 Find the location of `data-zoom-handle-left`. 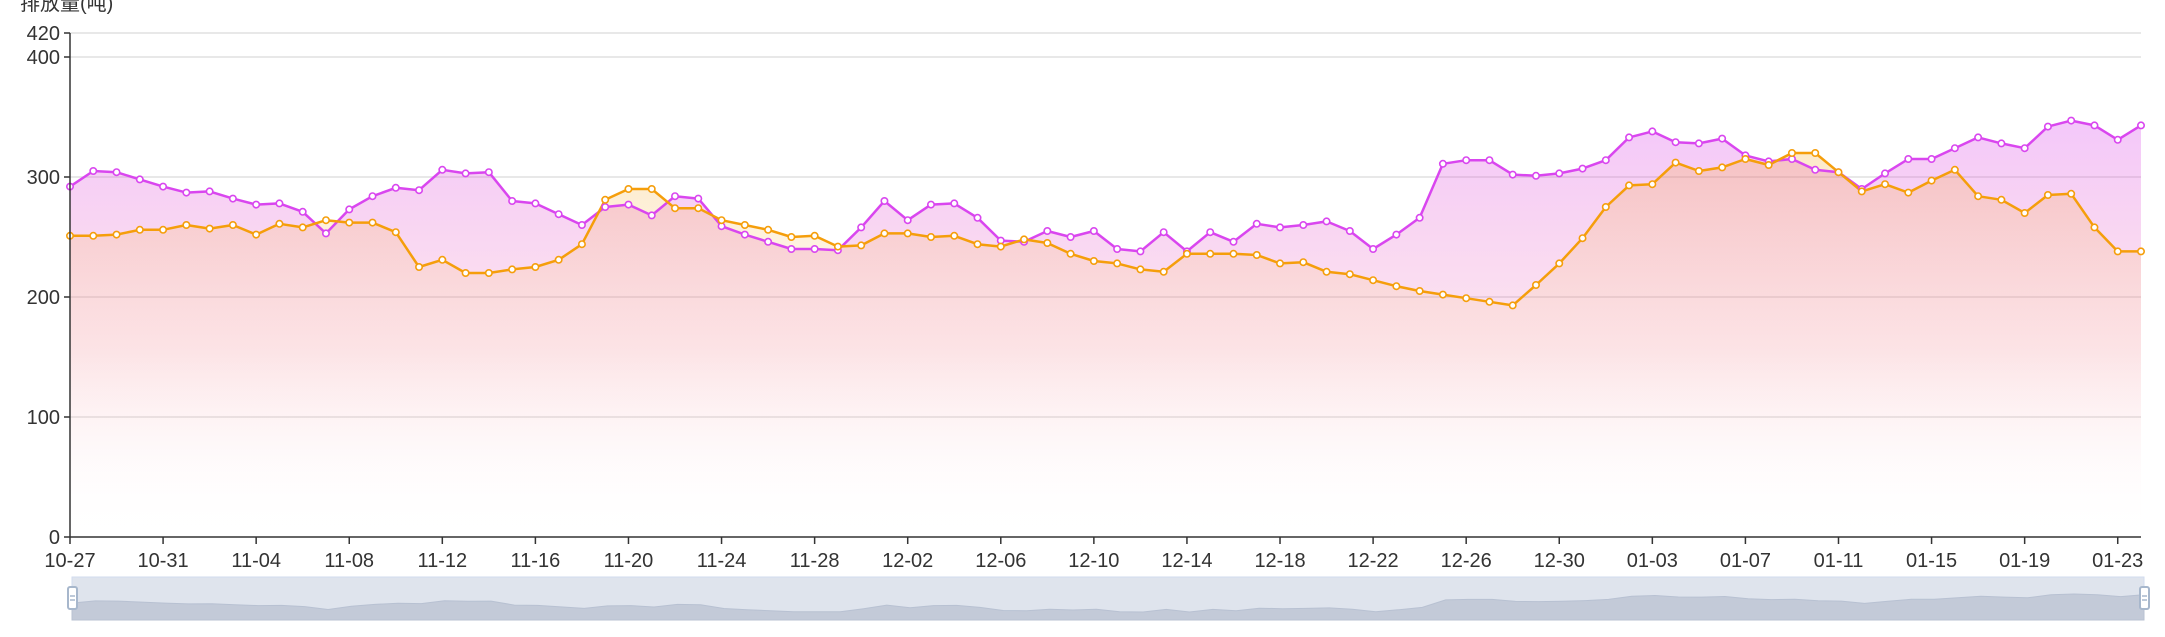

data-zoom-handle-left is located at coordinates (72, 598).